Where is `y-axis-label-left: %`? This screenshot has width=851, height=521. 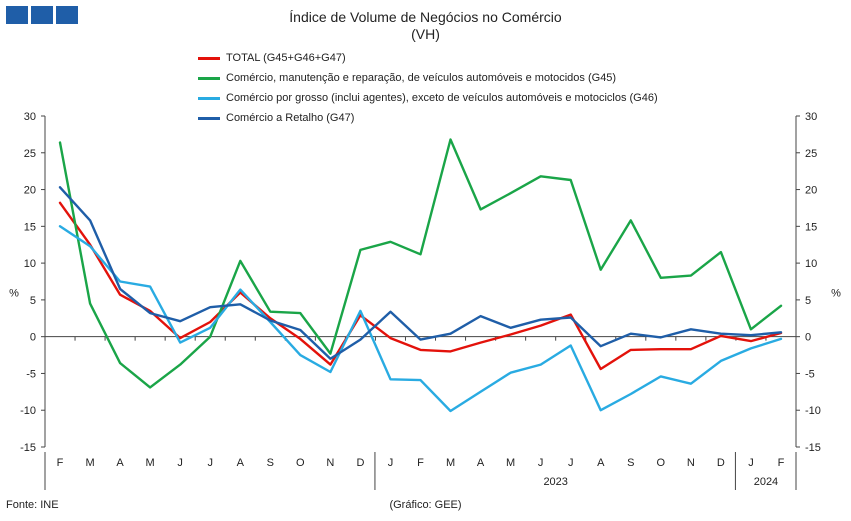
y-axis-label-left: % is located at coordinates (14, 294).